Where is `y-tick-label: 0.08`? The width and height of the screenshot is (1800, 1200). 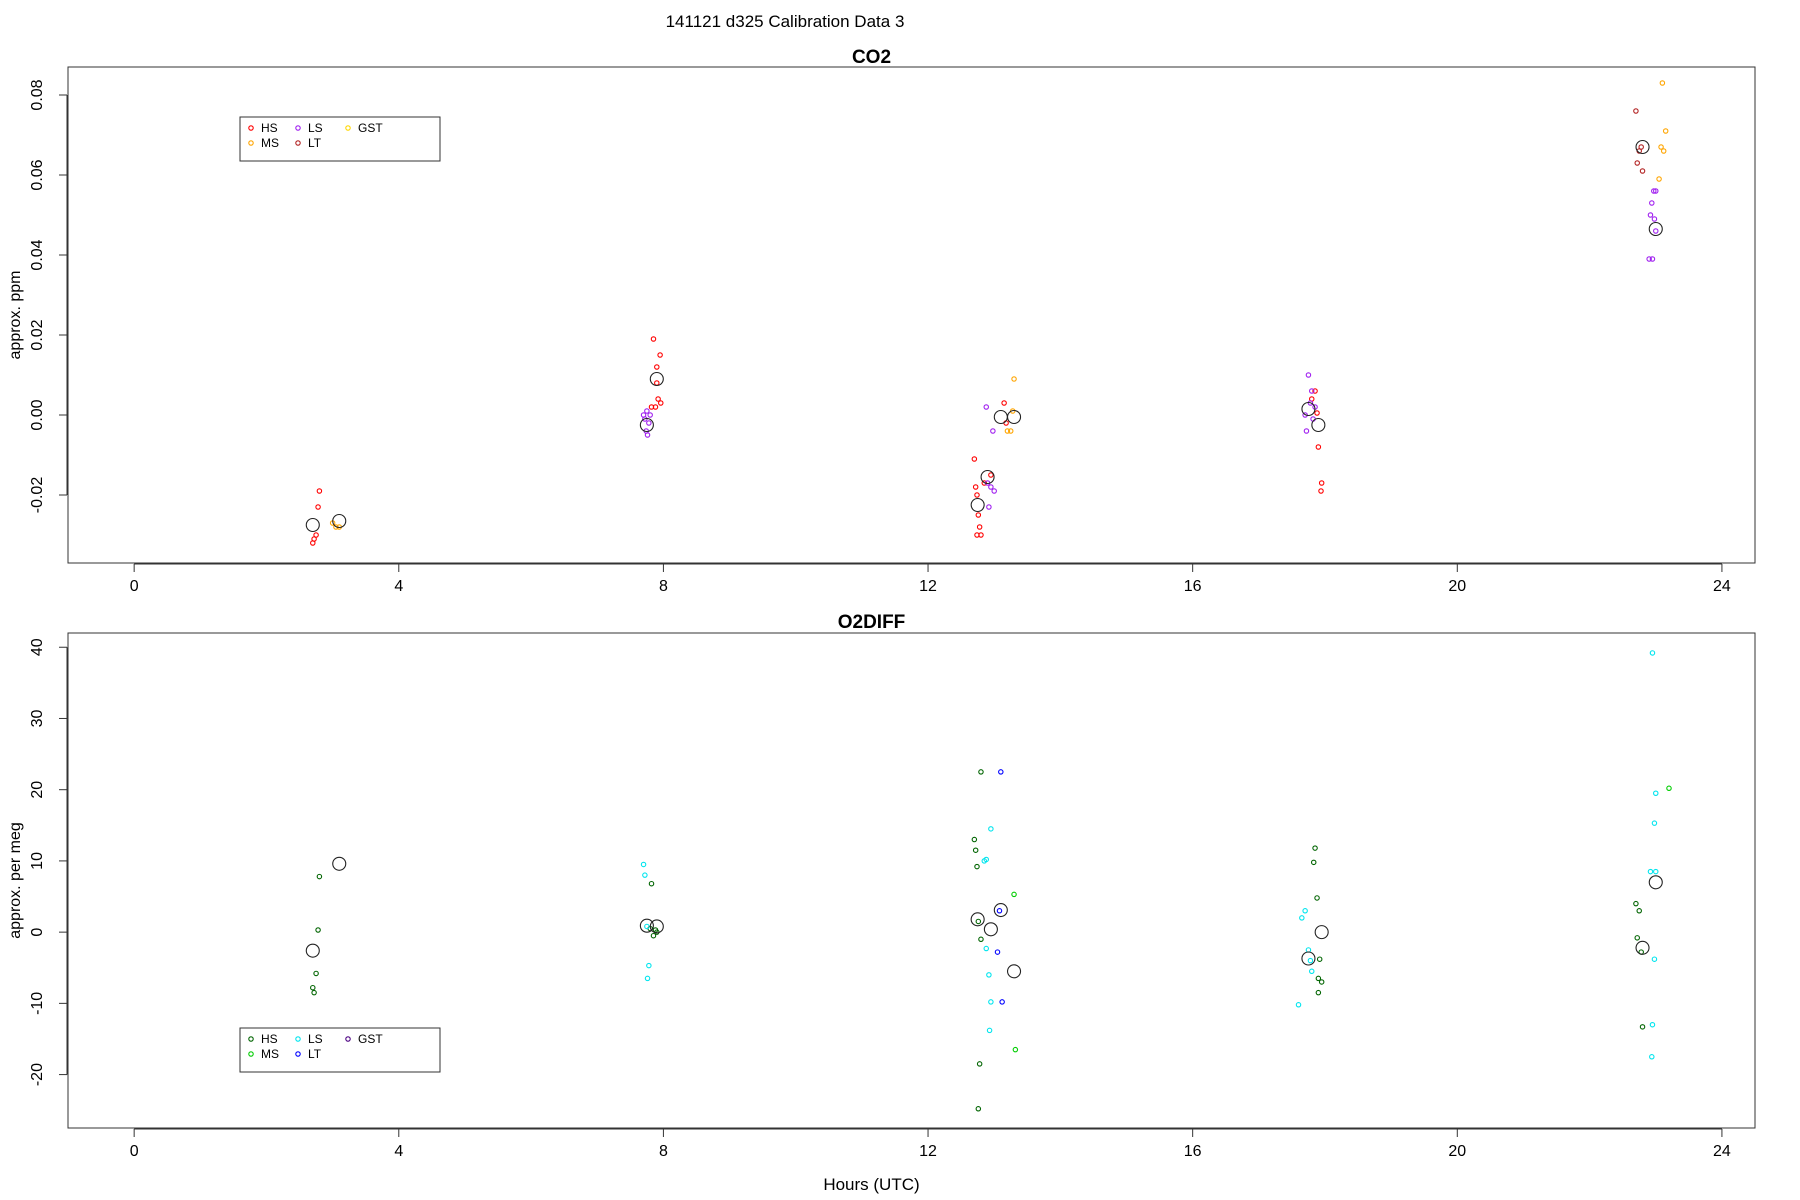 y-tick-label: 0.08 is located at coordinates (37, 94).